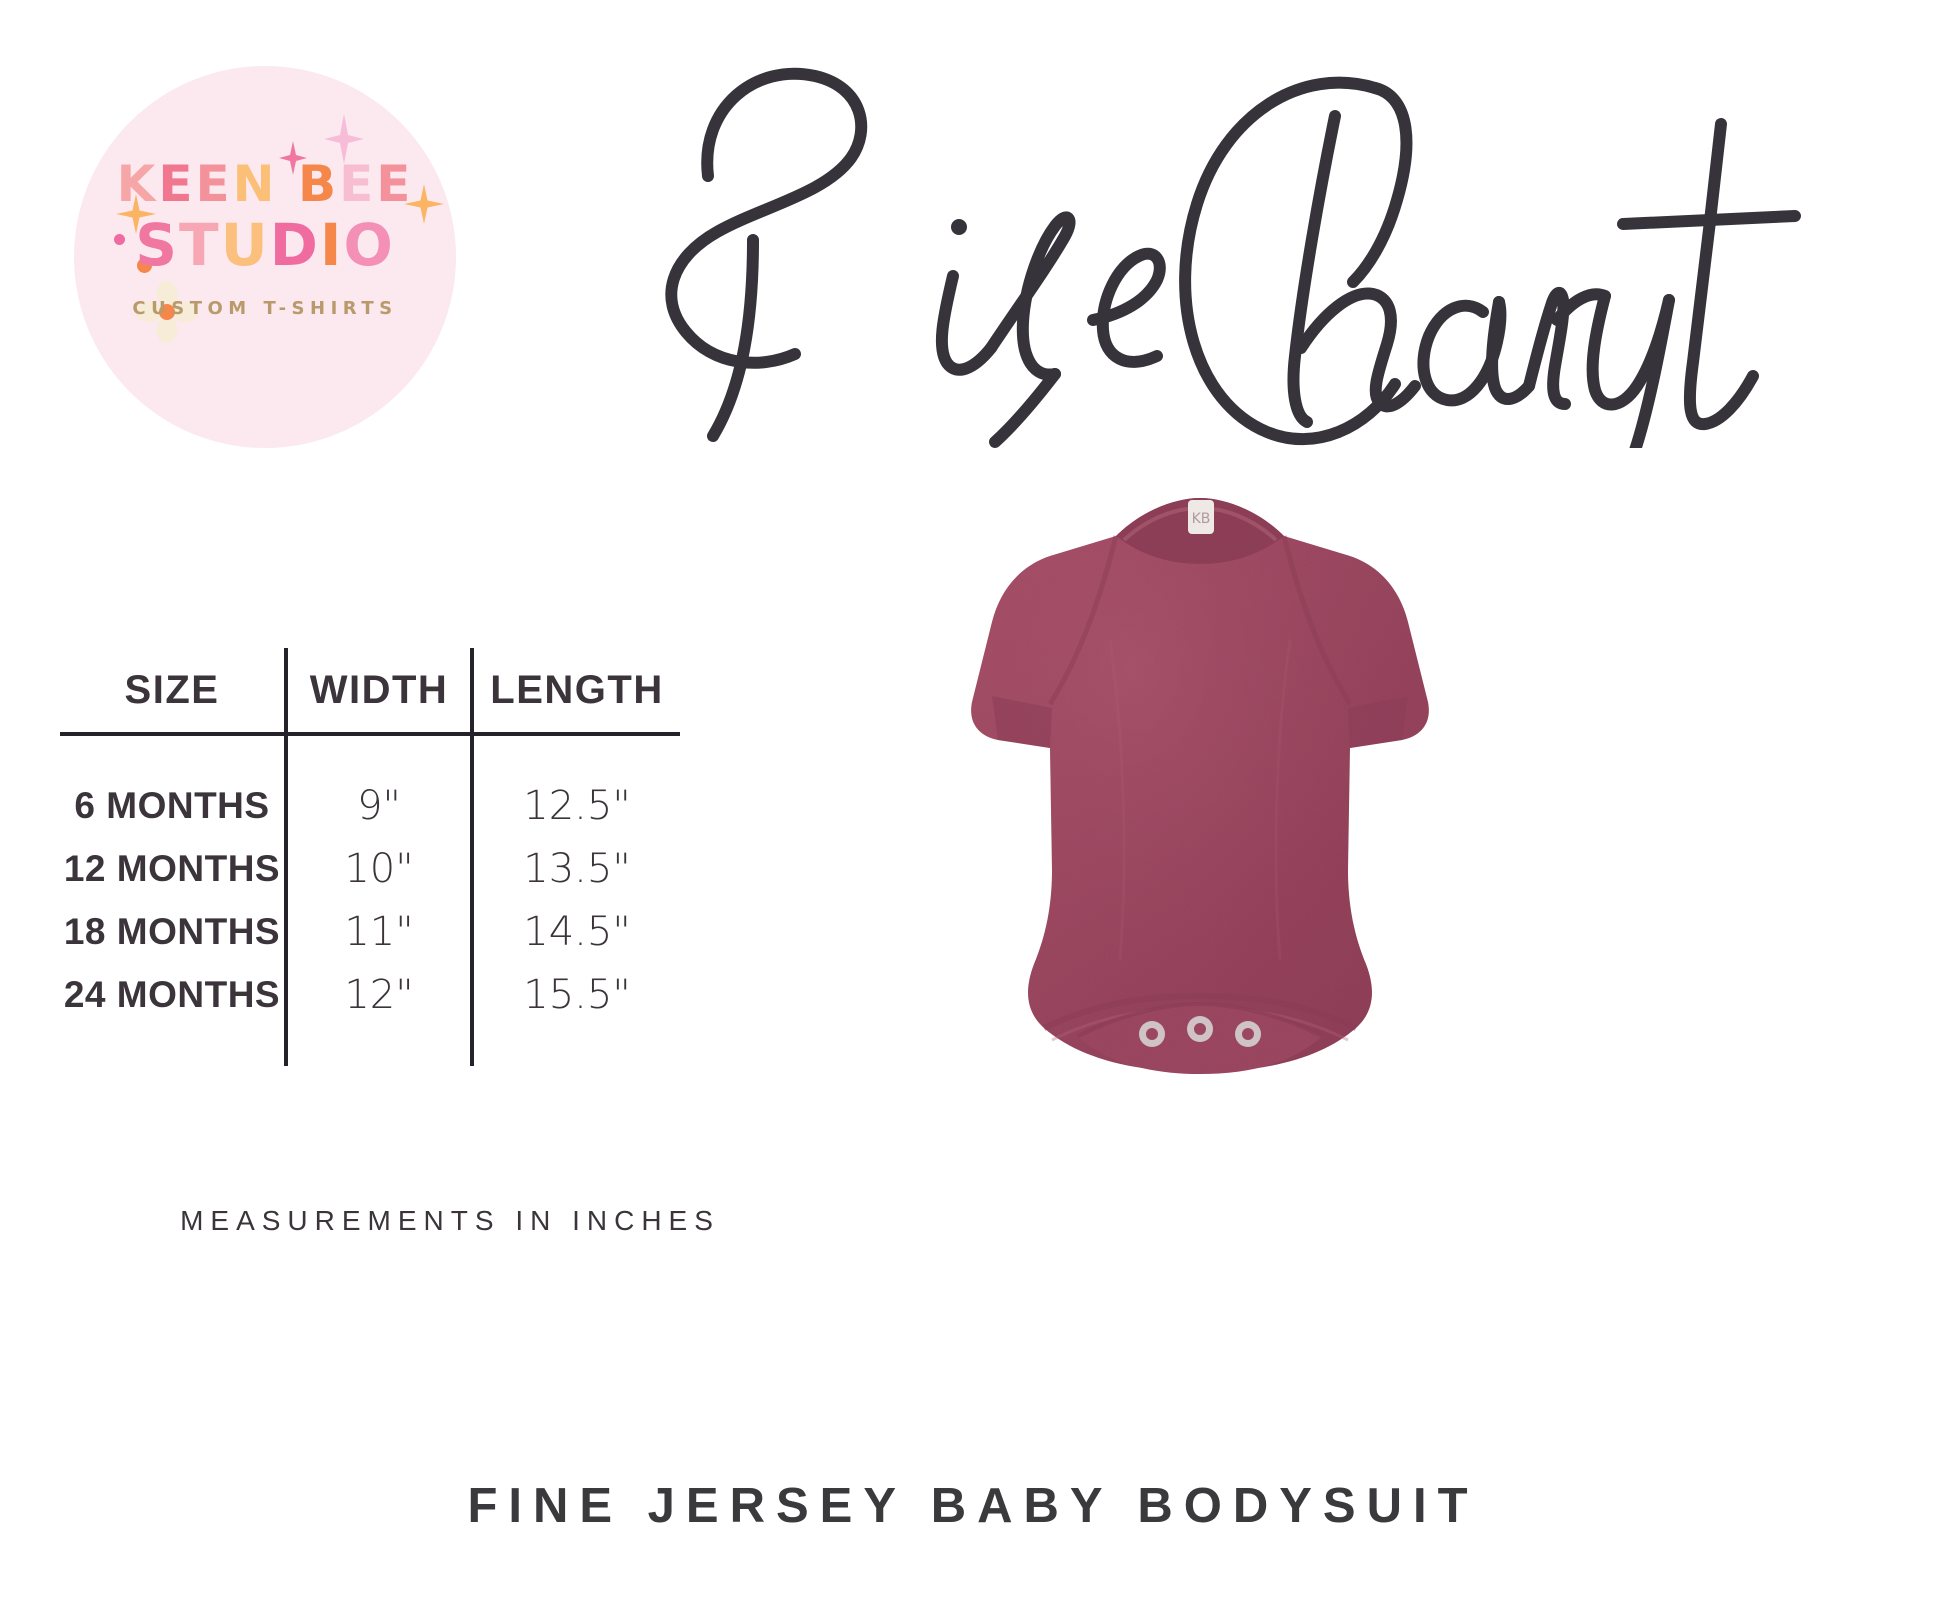 This screenshot has height=1622, width=1946. Describe the element at coordinates (575, 692) in the screenshot. I see `column-header-length: LENGTH` at that location.